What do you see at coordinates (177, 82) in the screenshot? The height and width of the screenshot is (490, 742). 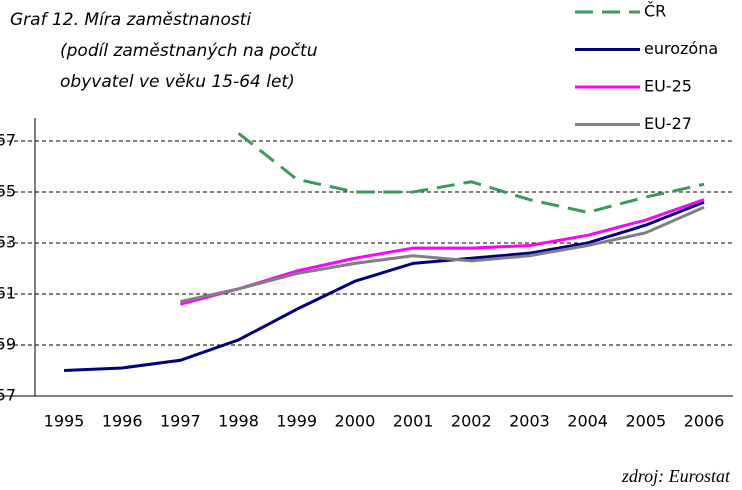 I see `chart-subtitle: obyvatel ve věku 15-64 let)` at bounding box center [177, 82].